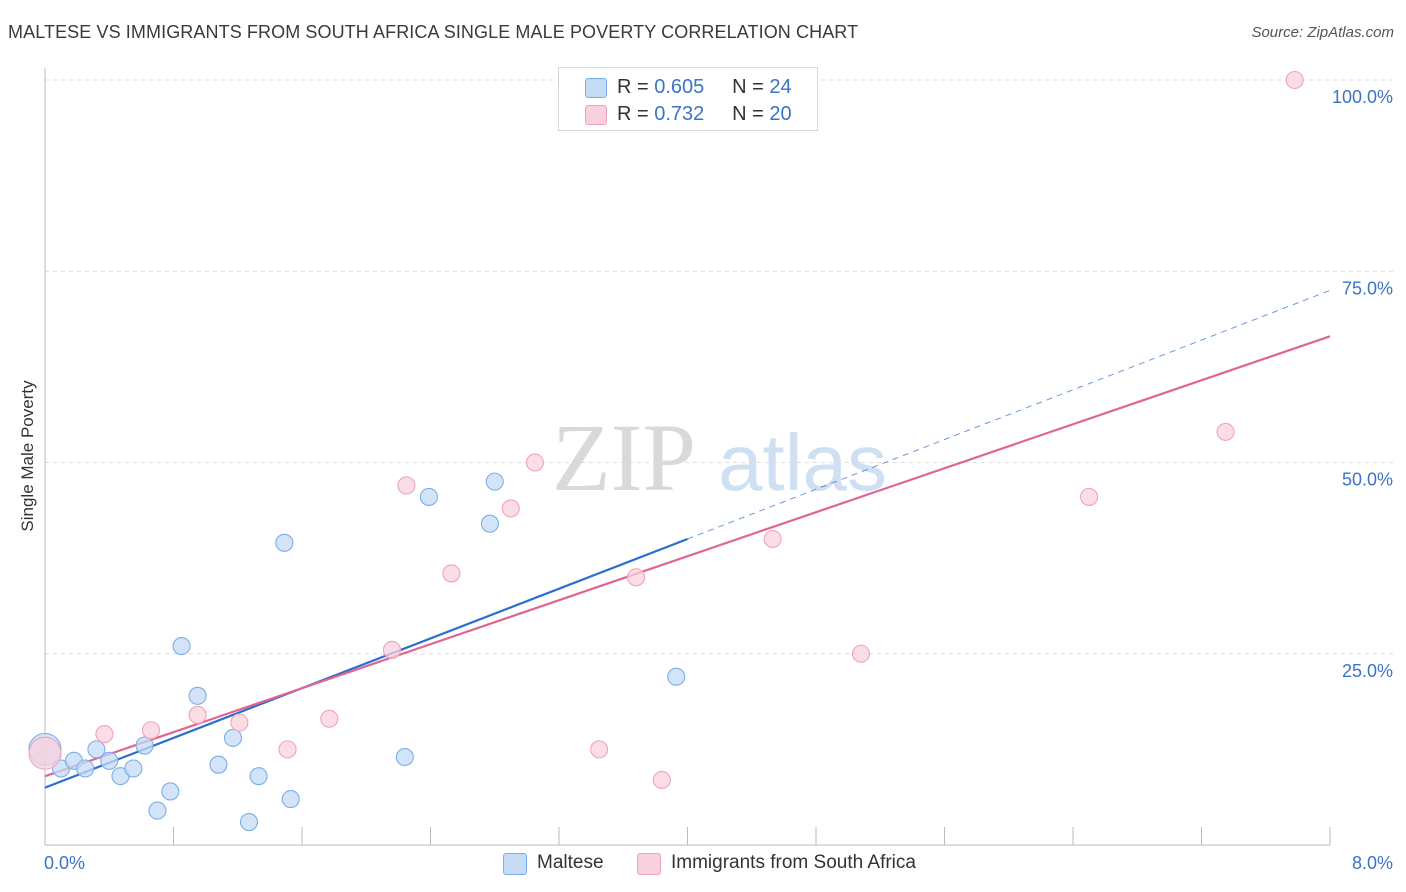  Describe the element at coordinates (780, 87) in the screenshot. I see `n-value: 24` at that location.